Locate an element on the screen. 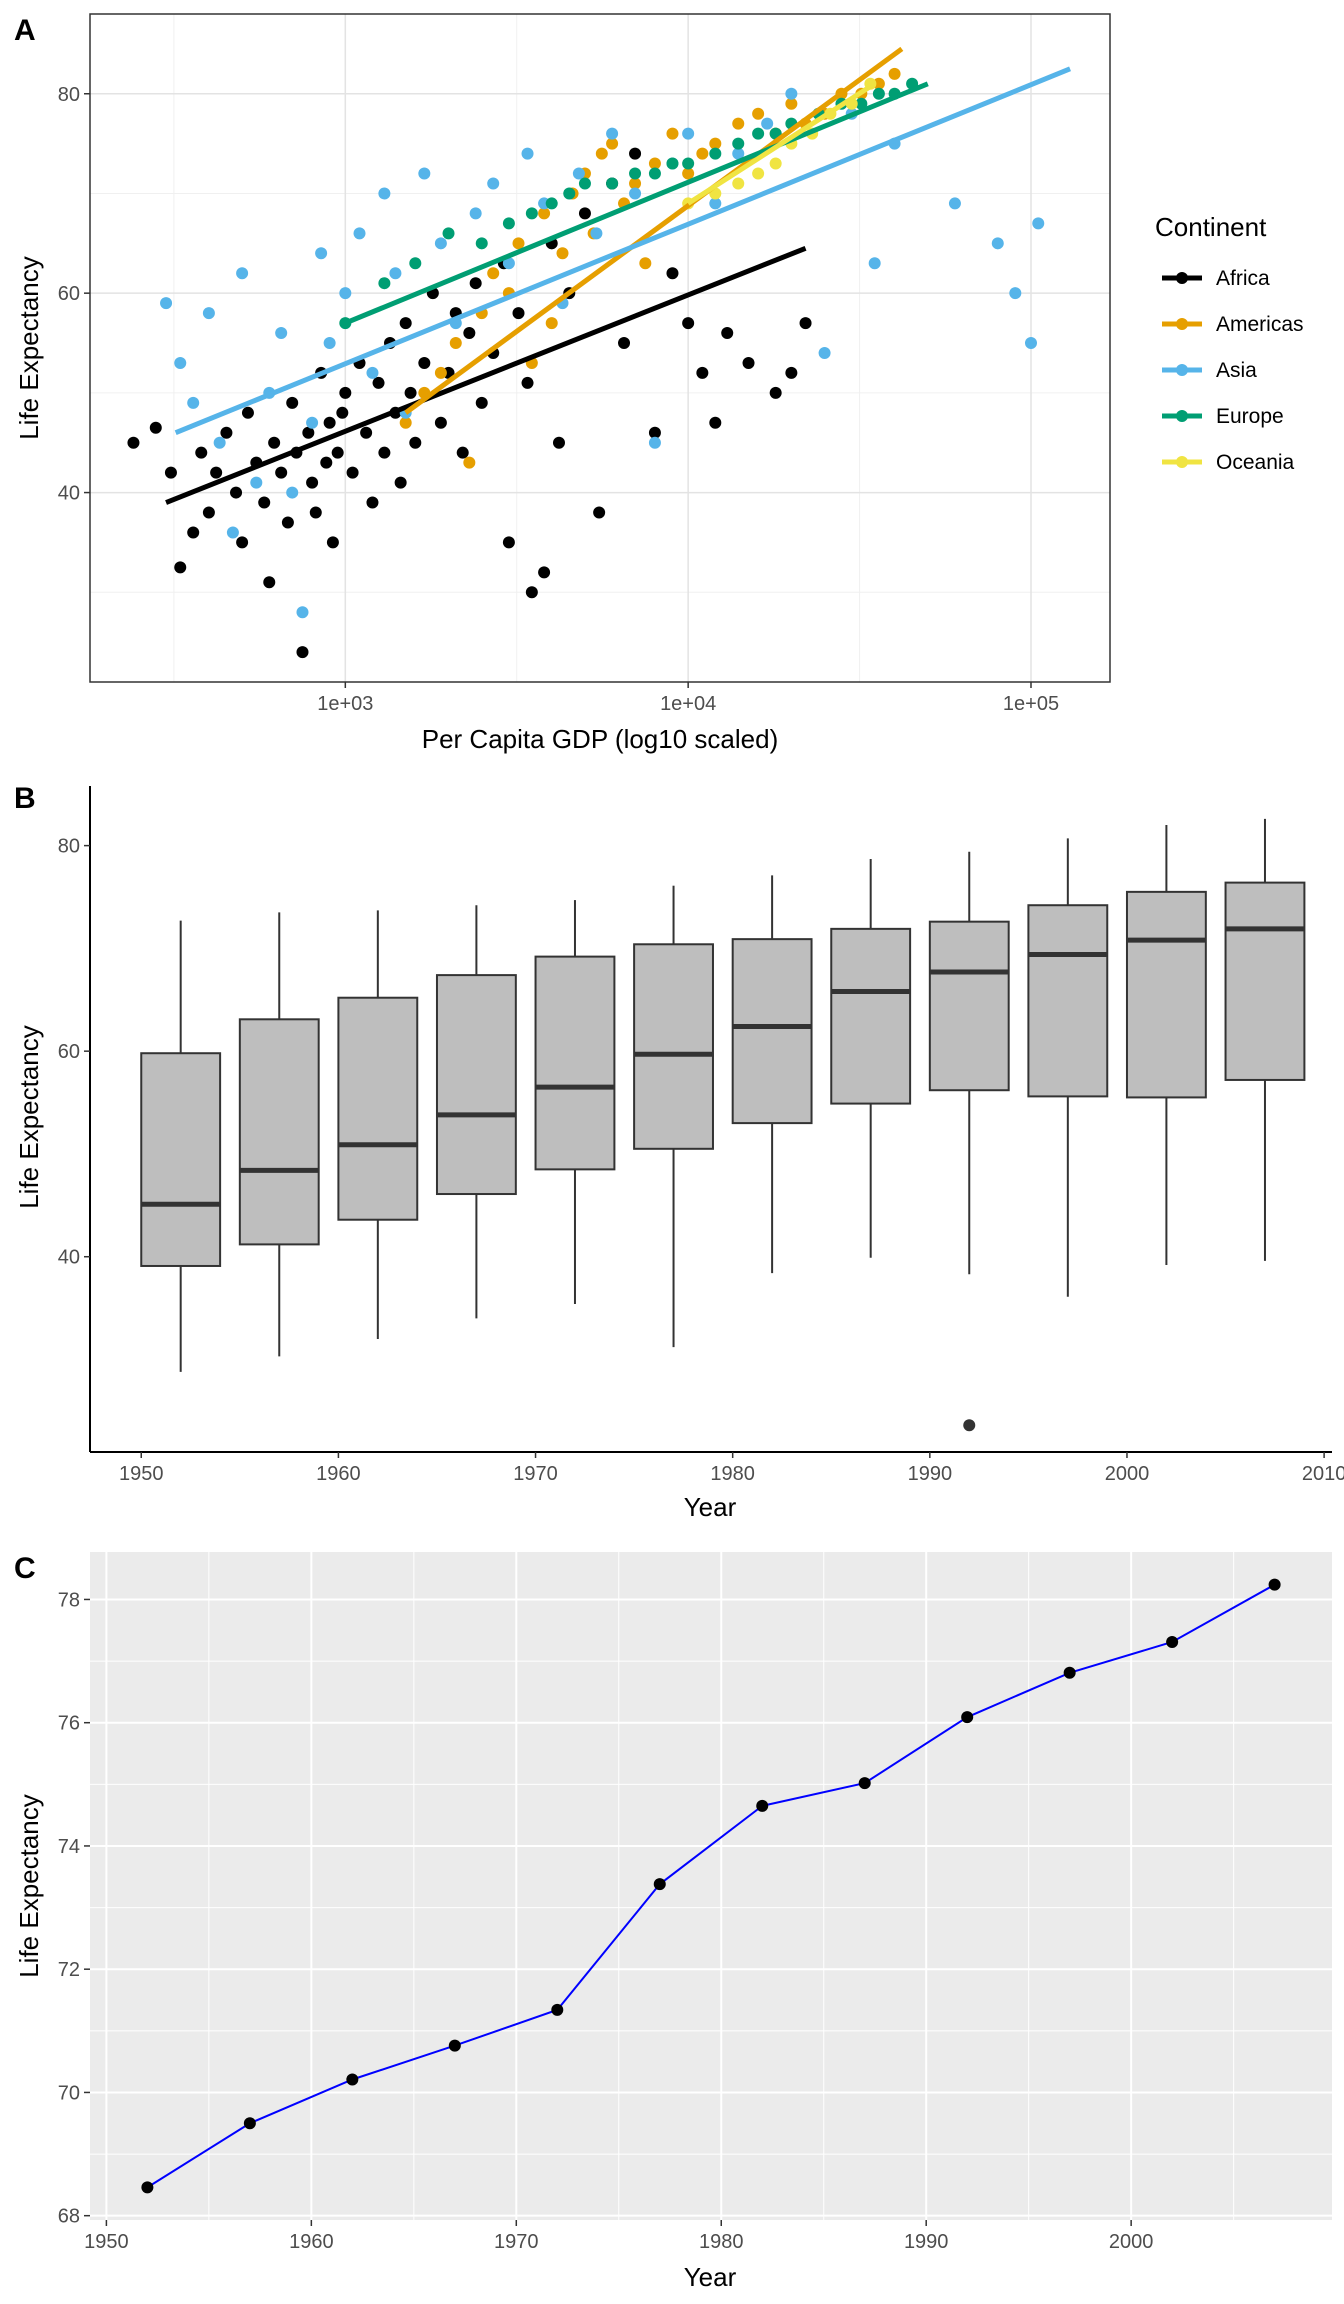 The height and width of the screenshot is (2304, 1344). legend-key-point-africa is located at coordinates (1182, 278).